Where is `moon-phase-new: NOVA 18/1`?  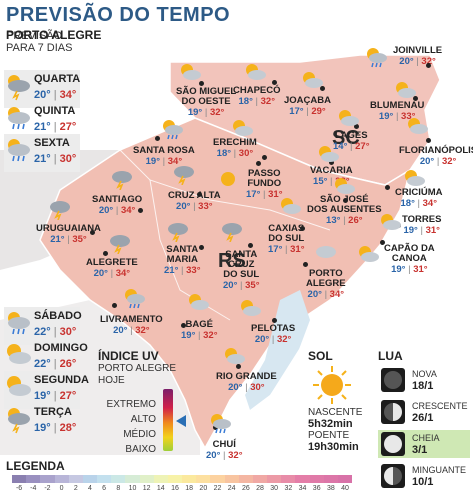
moon-phase-new: NOVA 18/1 is located at coordinates (424, 380).